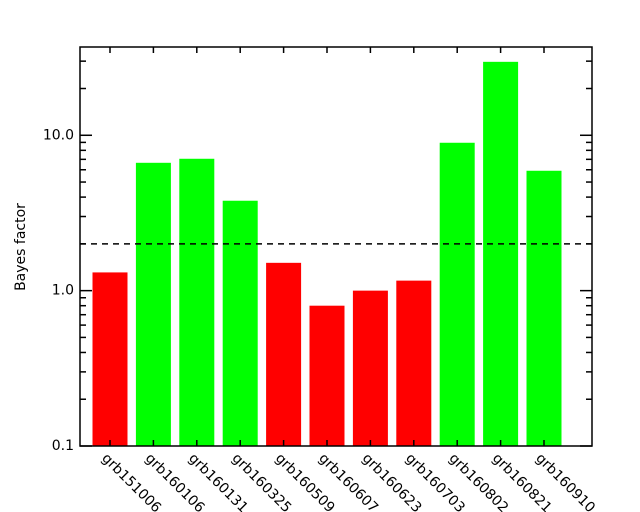  I want to click on y-tick-label: 10.0, so click(58, 135).